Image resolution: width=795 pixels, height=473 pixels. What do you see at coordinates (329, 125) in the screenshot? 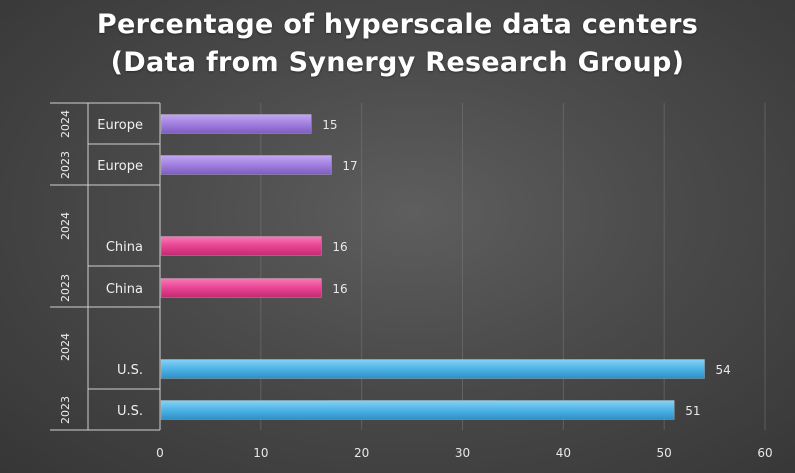
I see `value-label: 15` at bounding box center [329, 125].